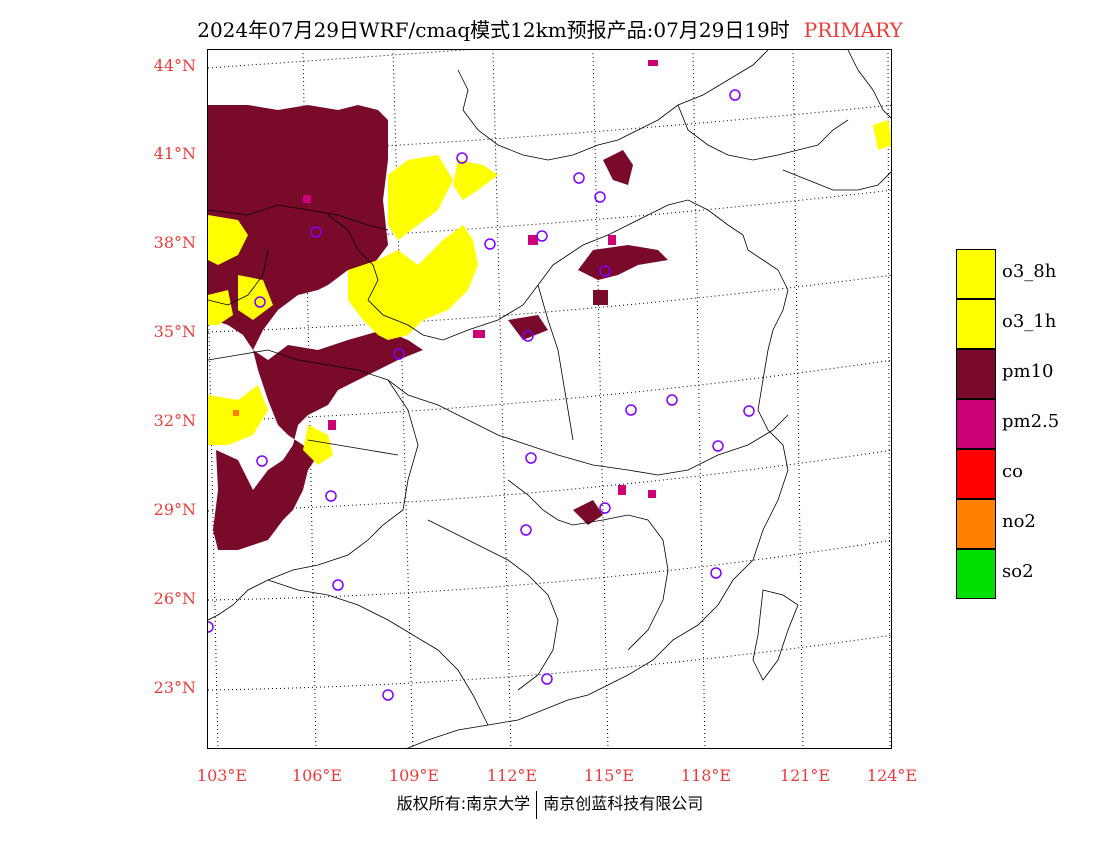  I want to click on lon-label-118e: 118°E, so click(706, 775).